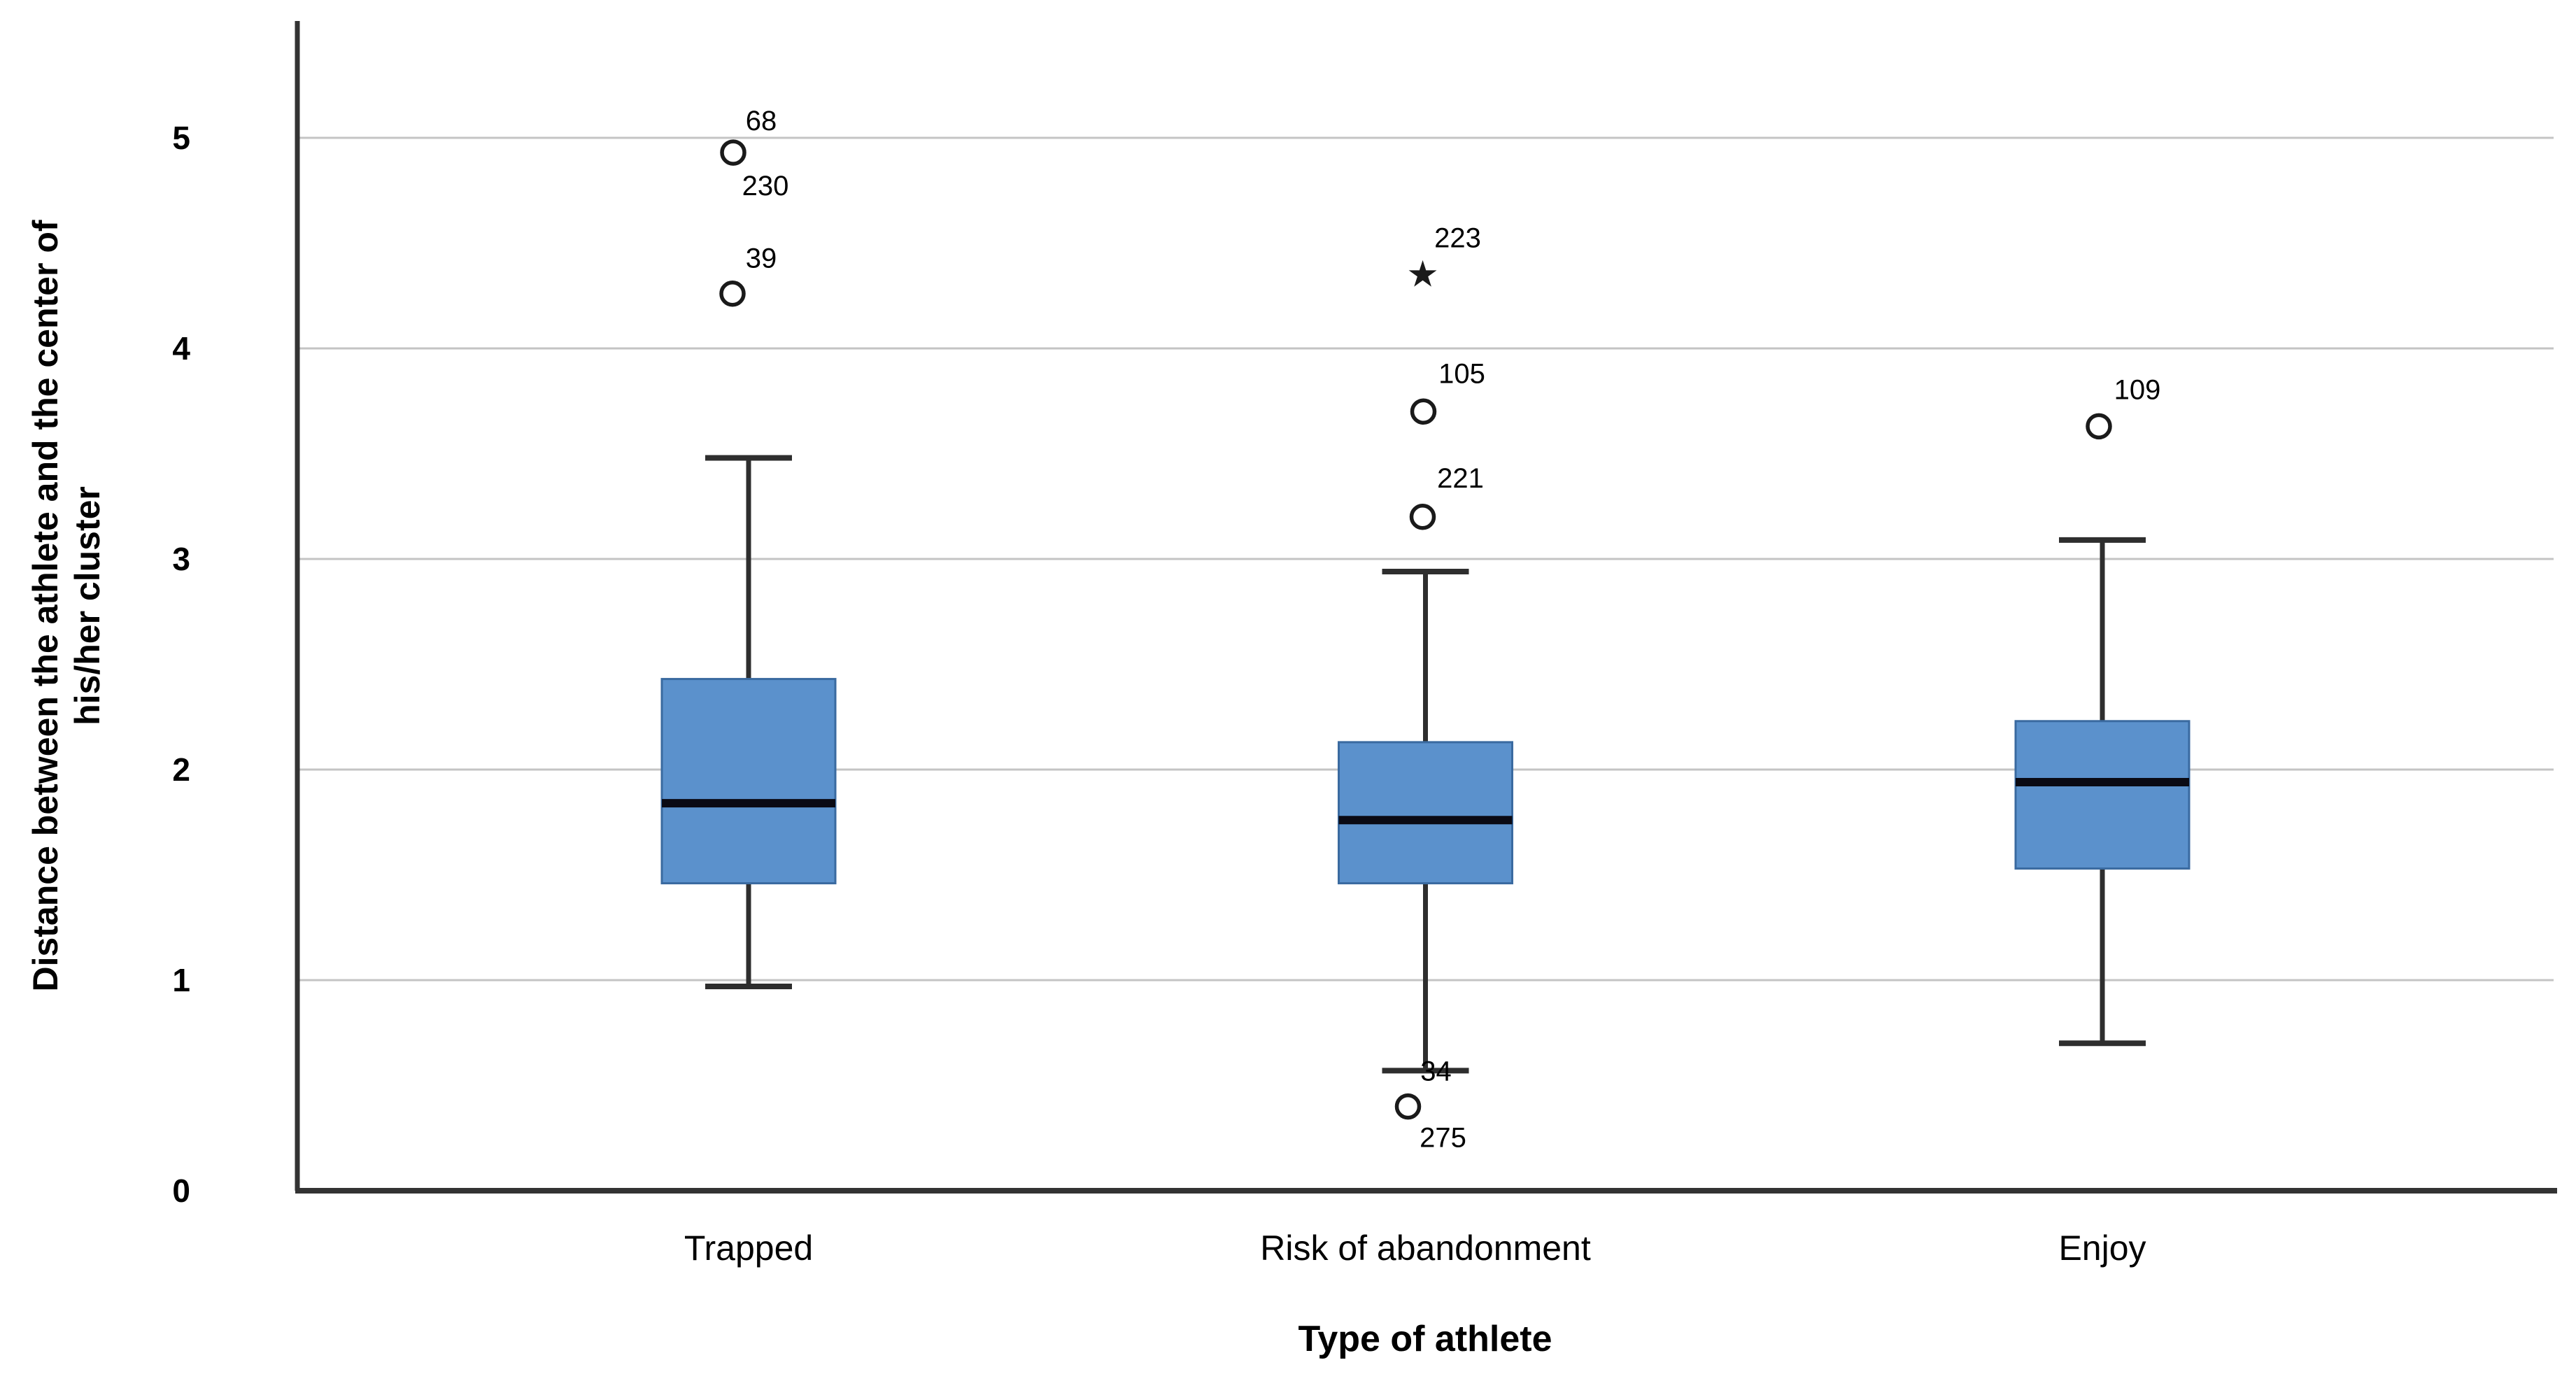  I want to click on series-1-outlier-2-circle-marker, so click(732, 293).